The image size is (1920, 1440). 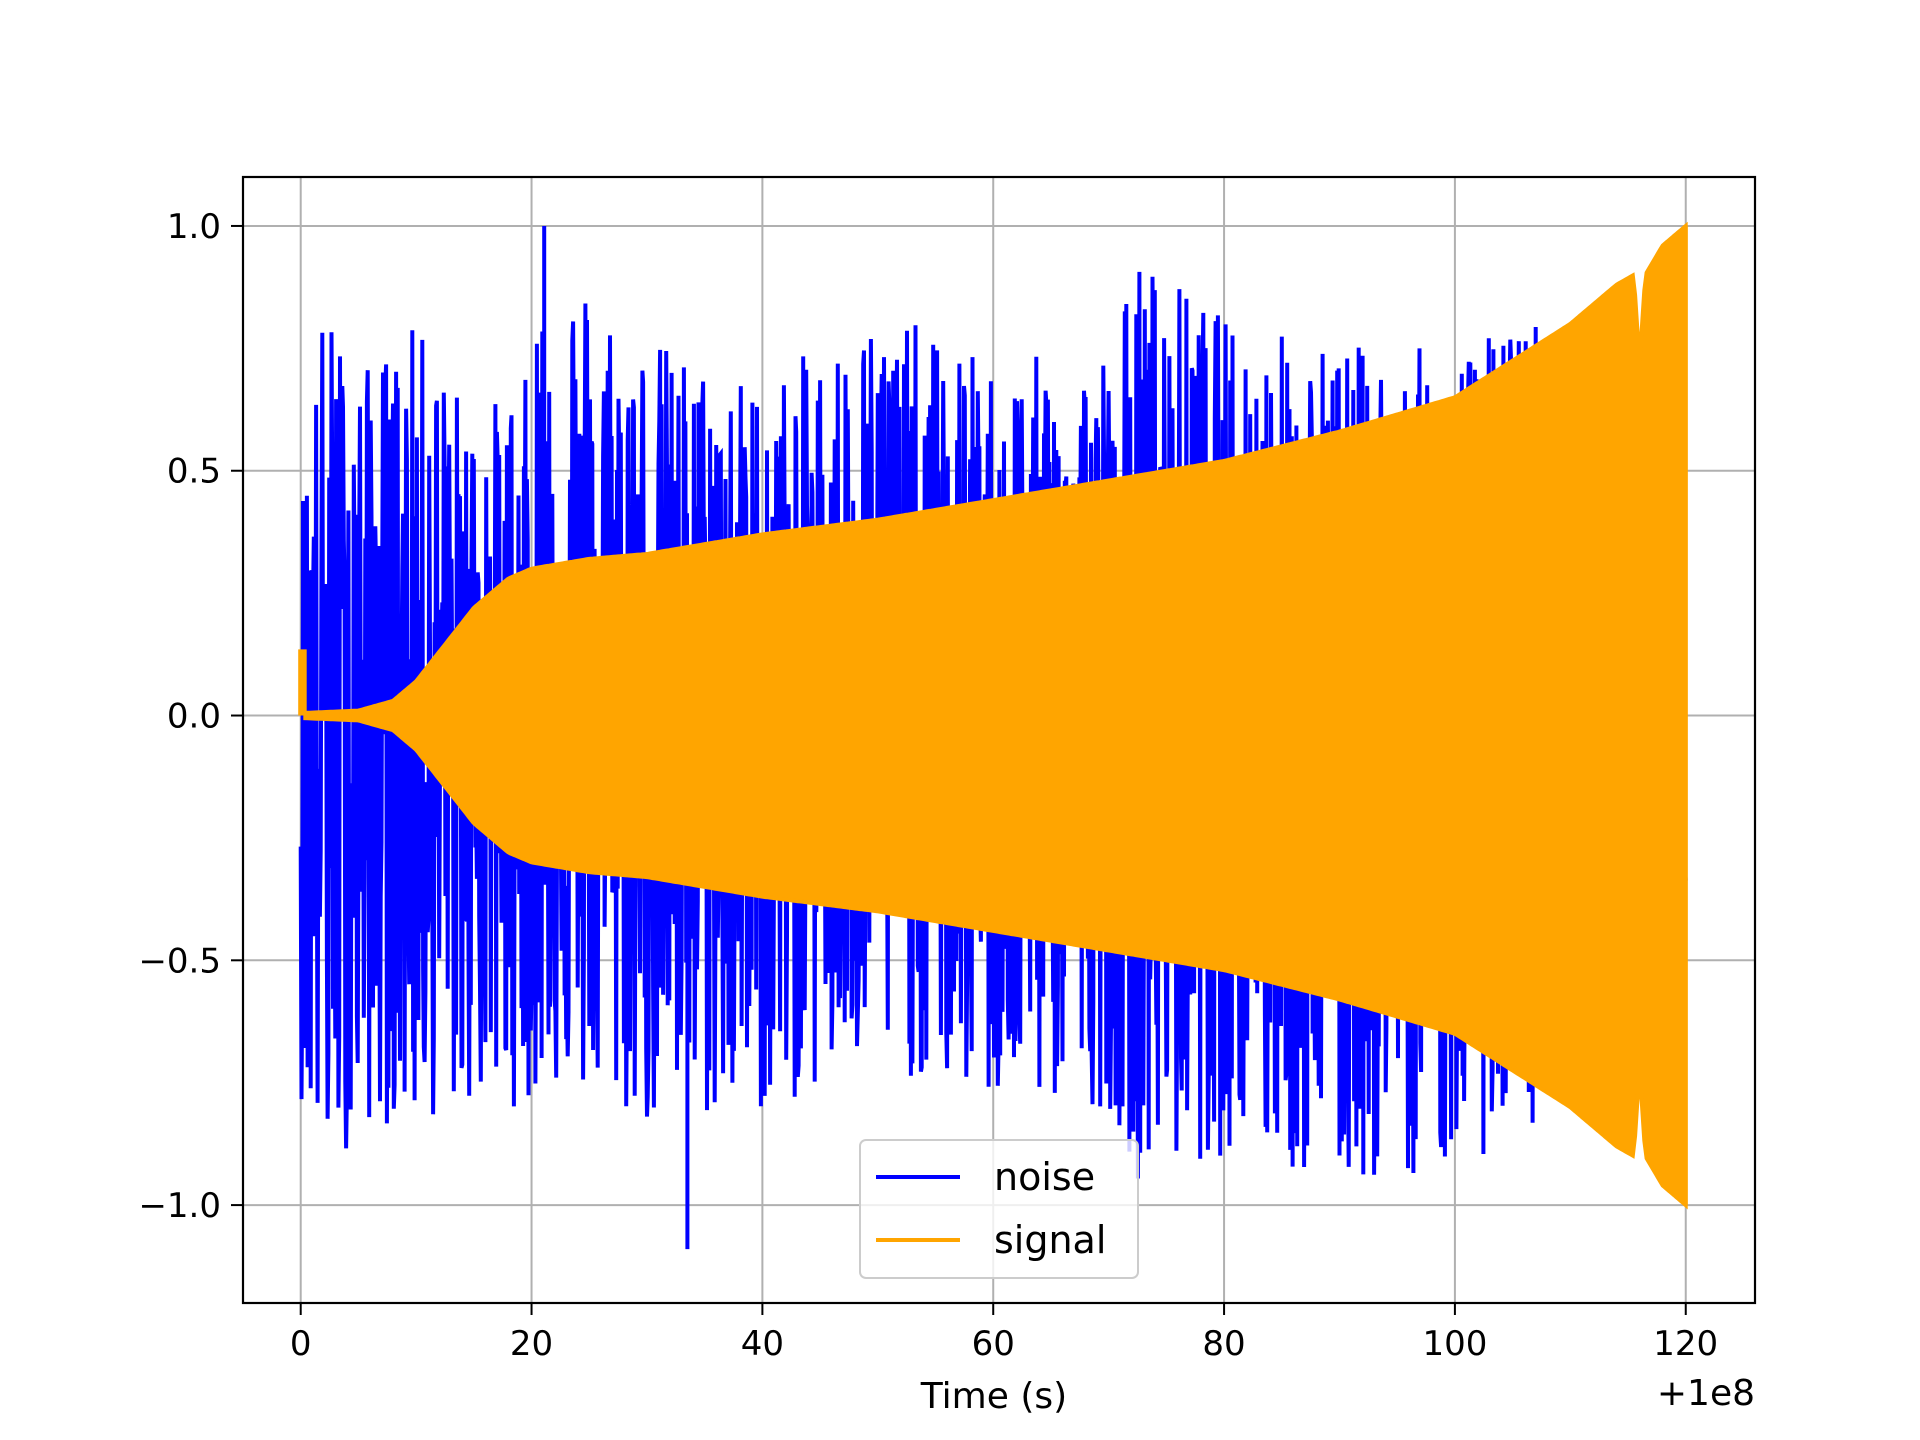 I want to click on legend: noise signal, so click(x=999, y=1209).